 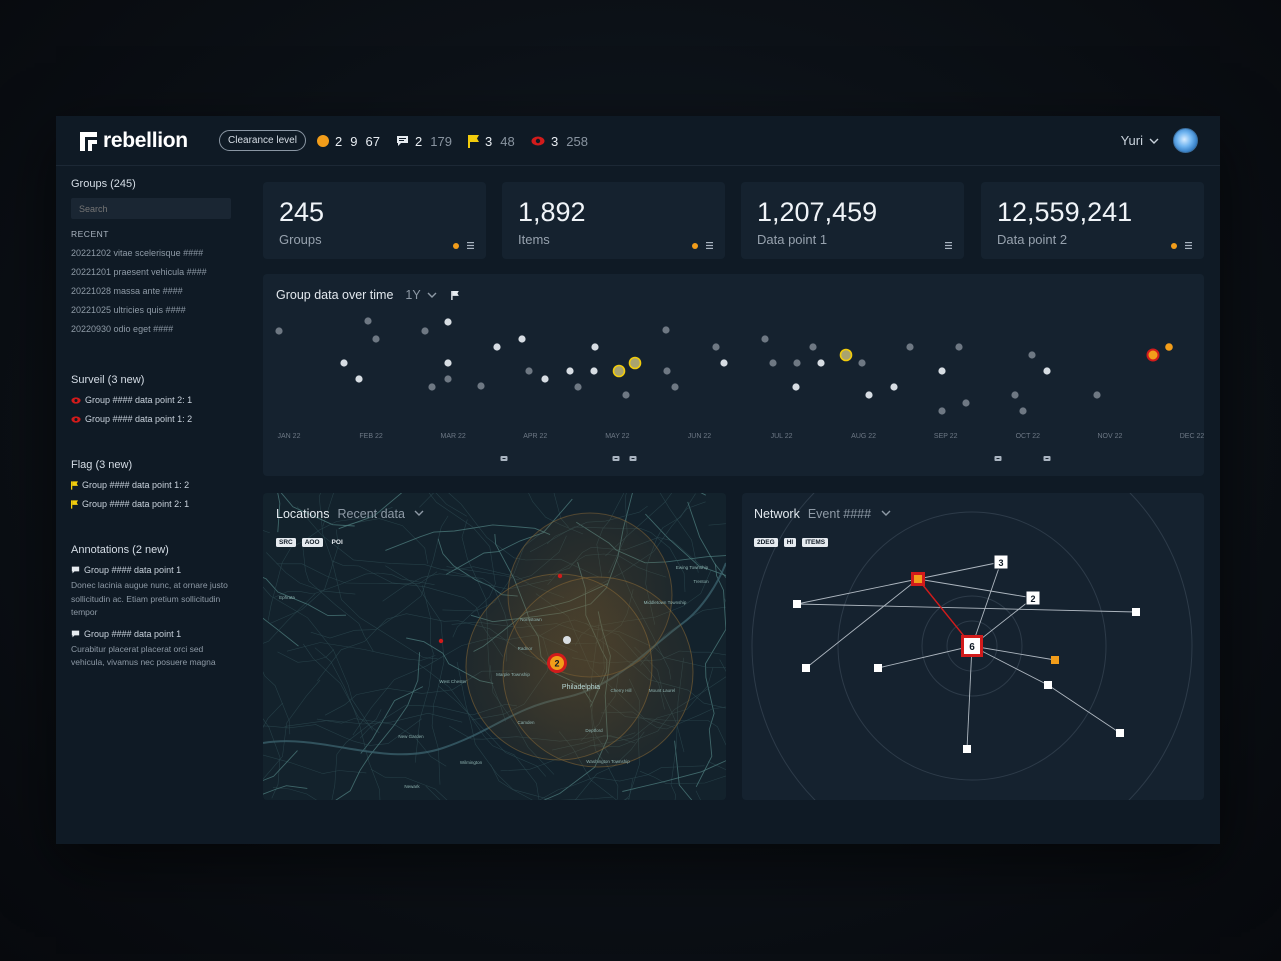 I want to click on locations-filter: Recent data, so click(x=371, y=514).